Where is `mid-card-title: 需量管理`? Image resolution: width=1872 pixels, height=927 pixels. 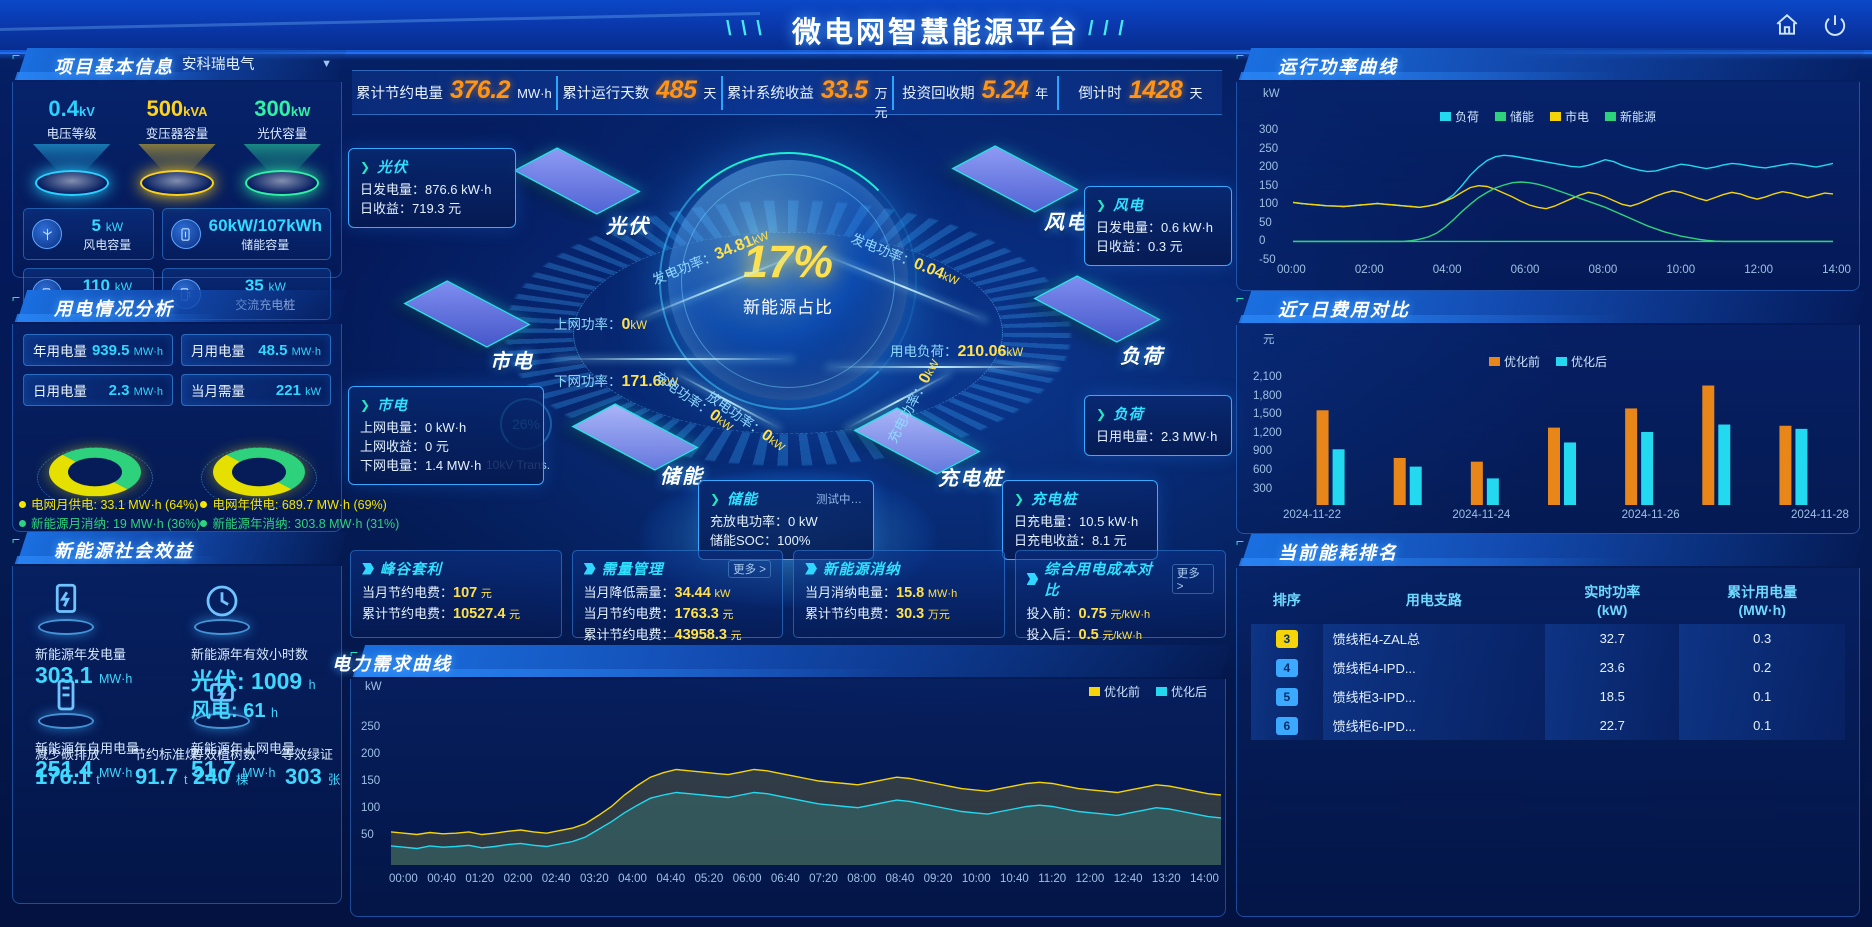
mid-card-title: 需量管理 is located at coordinates (632, 570).